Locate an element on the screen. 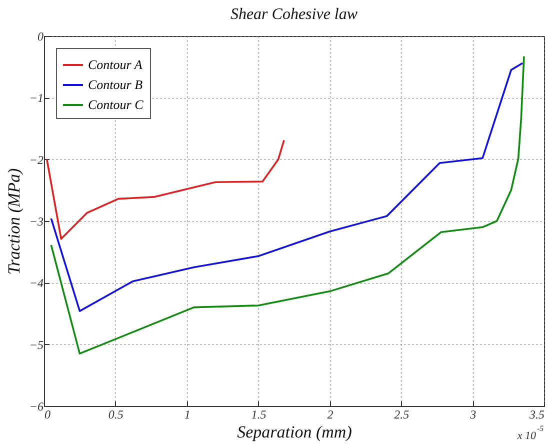 Image resolution: width=560 pixels, height=447 pixels. legend-label: Contour B is located at coordinates (115, 84).